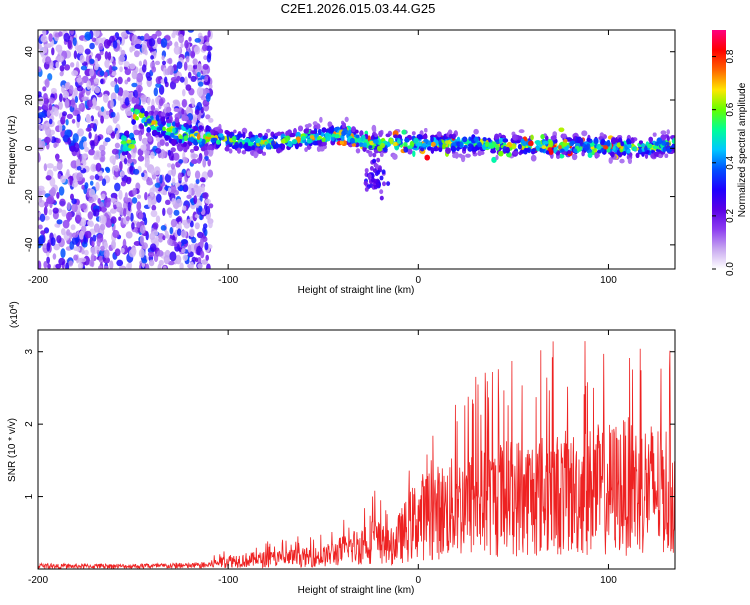  Describe the element at coordinates (608, 280) in the screenshot. I see `spectrogram-x-tick-label: 100` at that location.